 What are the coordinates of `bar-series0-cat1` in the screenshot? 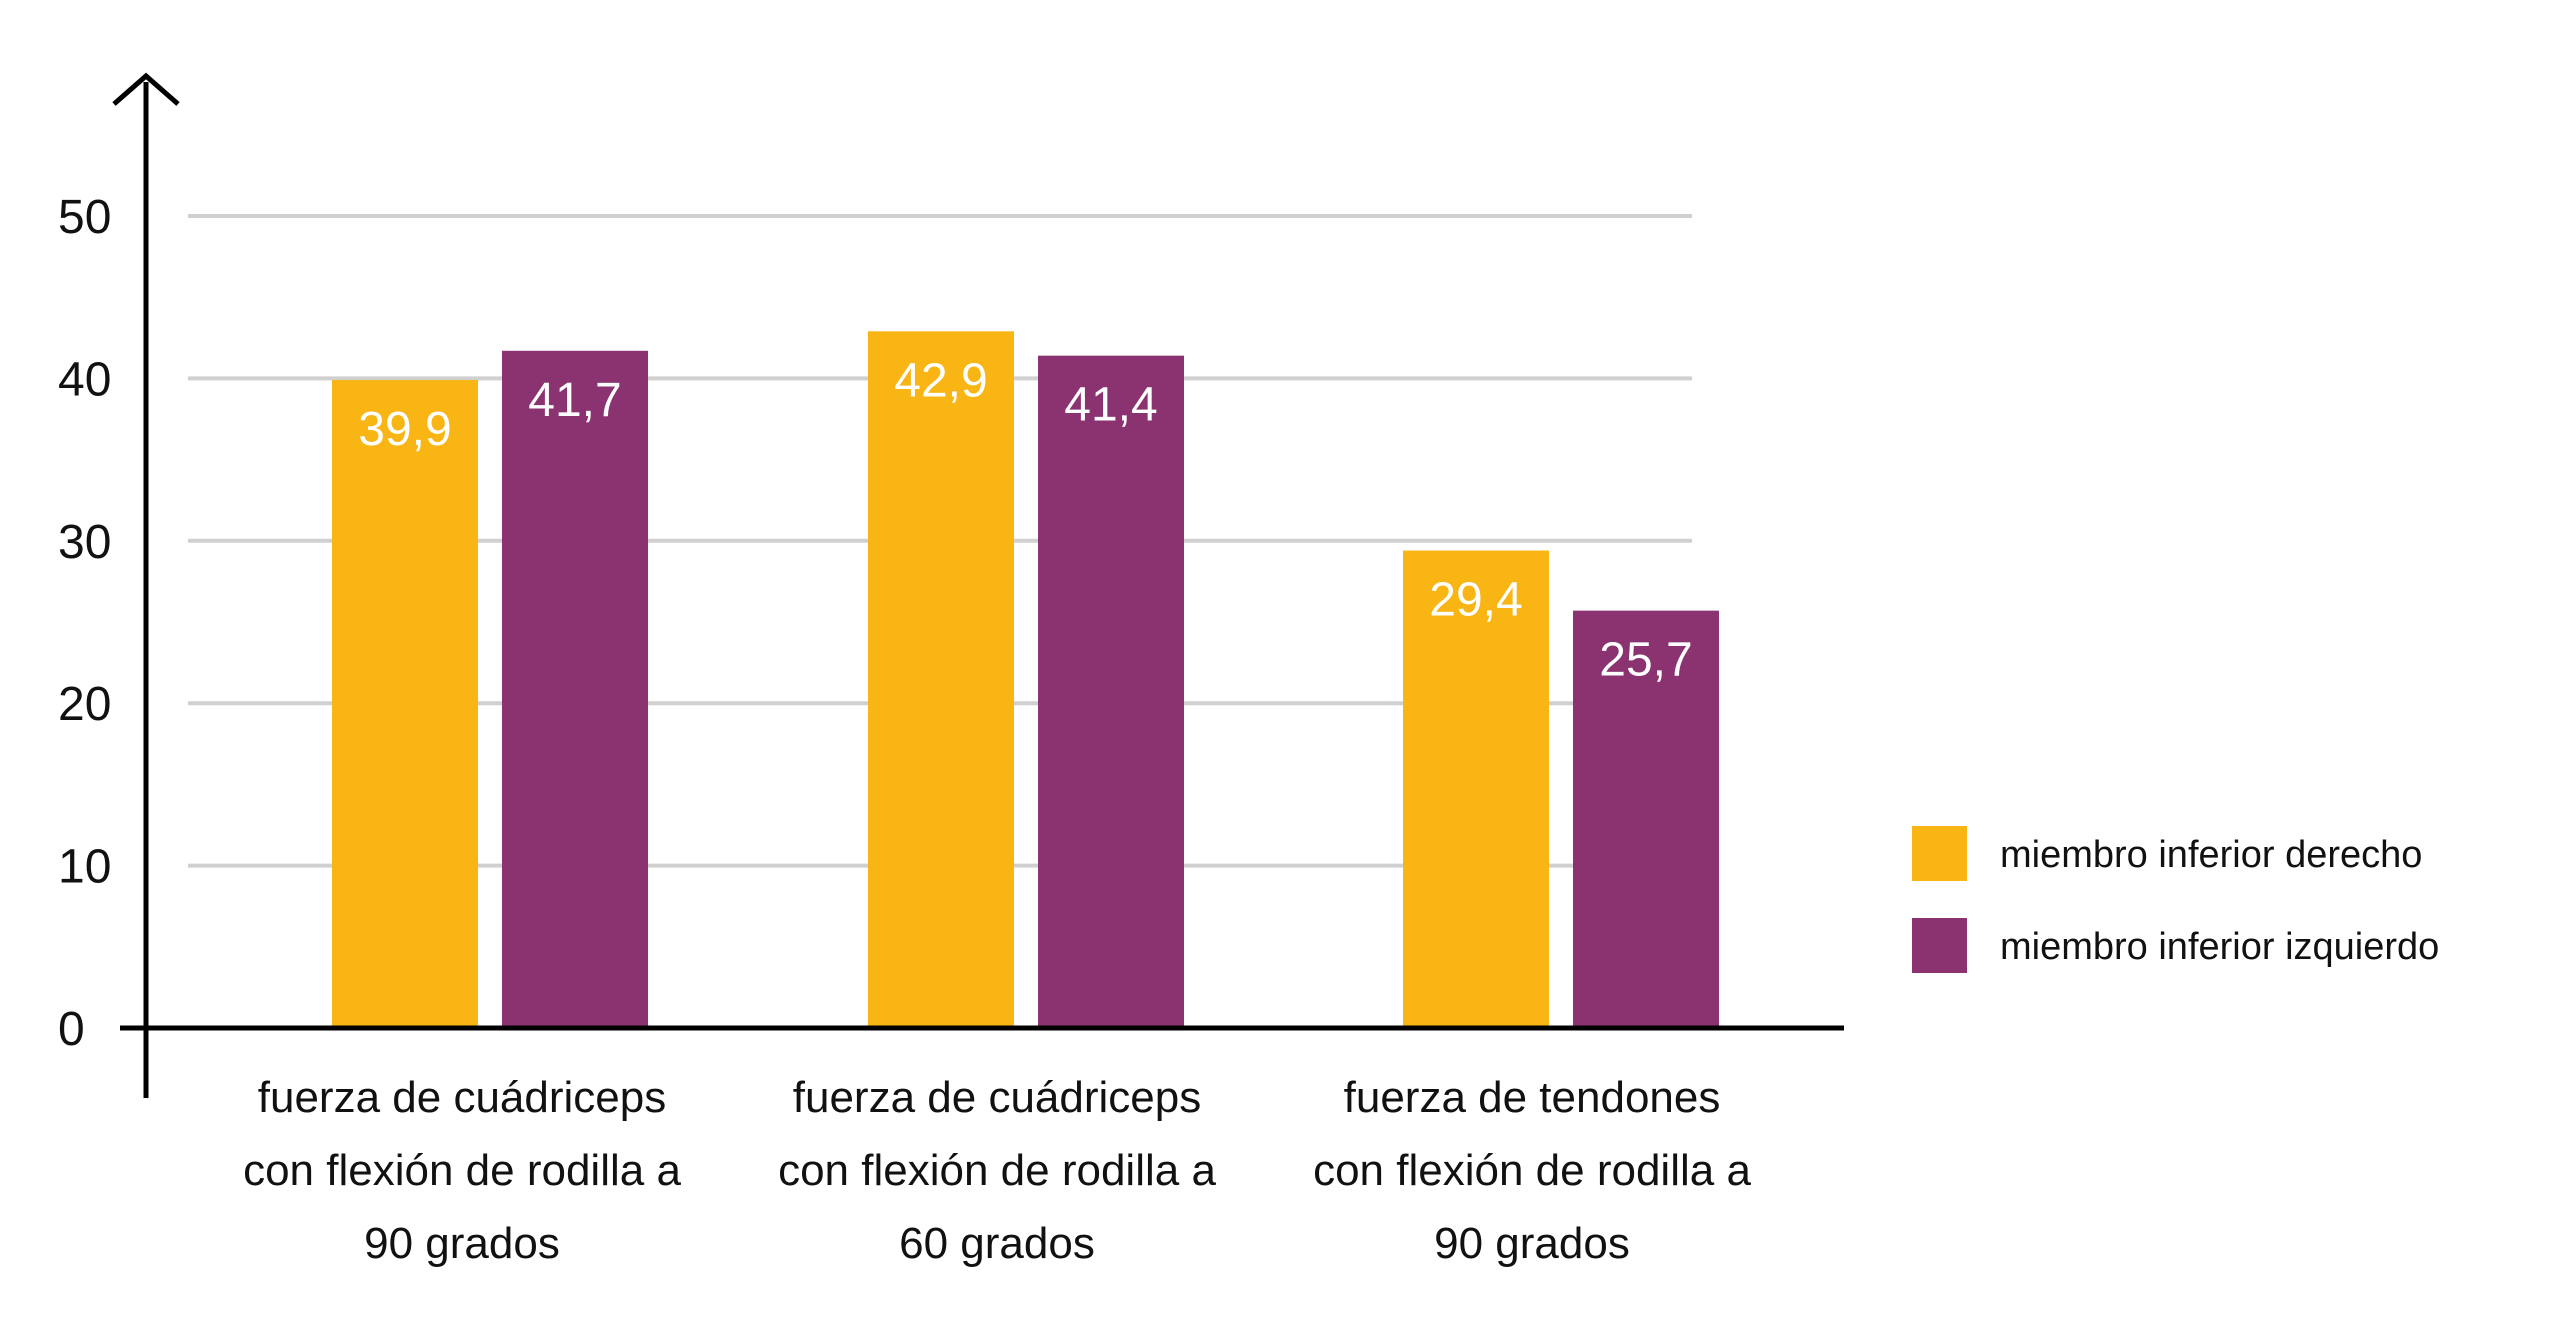 It's located at (941, 680).